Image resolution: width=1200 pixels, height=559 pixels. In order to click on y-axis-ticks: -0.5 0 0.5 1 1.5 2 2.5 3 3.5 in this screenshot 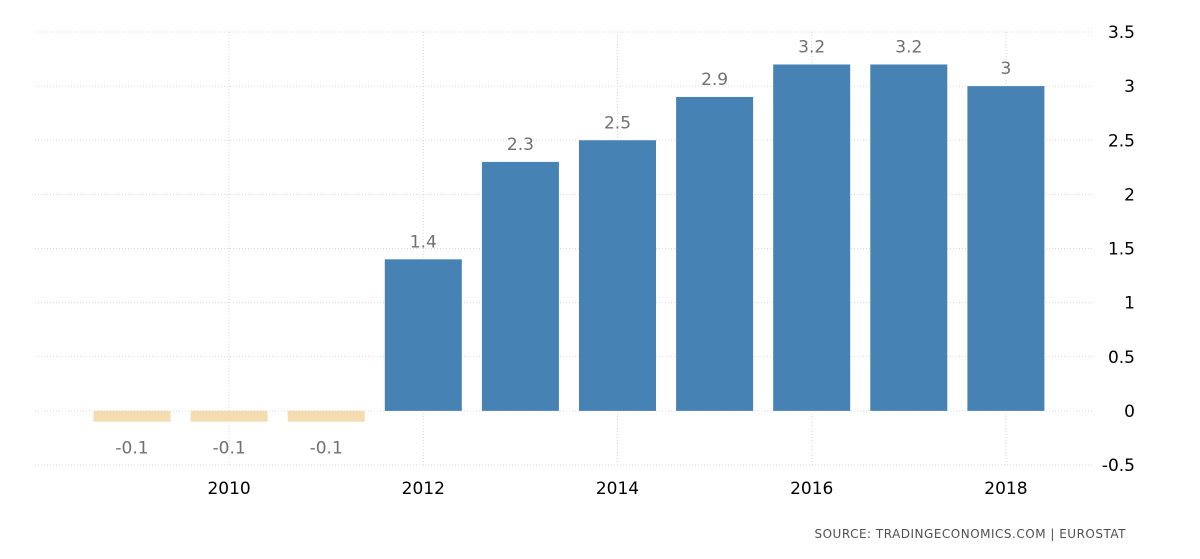, I will do `click(1118, 249)`.